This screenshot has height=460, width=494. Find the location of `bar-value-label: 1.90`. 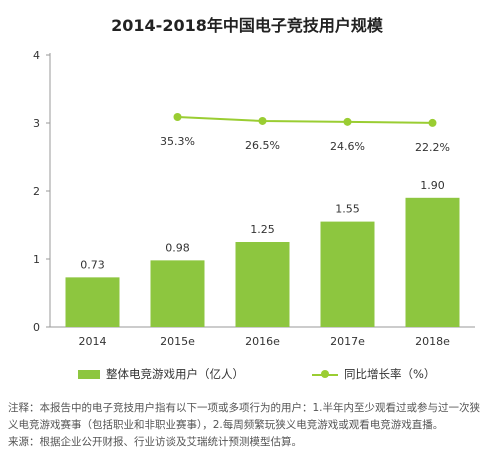

bar-value-label: 1.90 is located at coordinates (432, 185).